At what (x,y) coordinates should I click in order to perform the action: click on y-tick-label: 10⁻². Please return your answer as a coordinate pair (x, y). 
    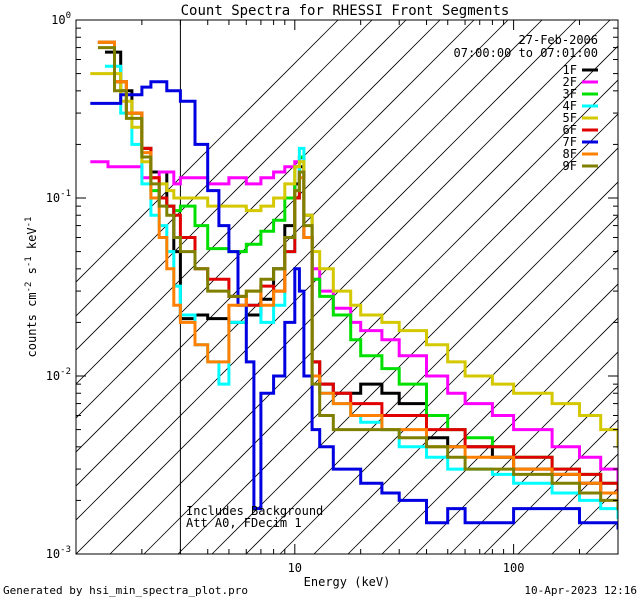
    Looking at the image, I should click on (58, 375).